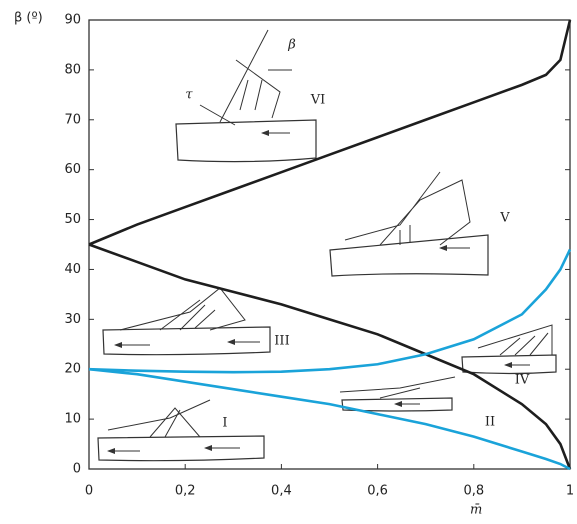 Image resolution: width=577 pixels, height=524 pixels. Describe the element at coordinates (318, 100) in the screenshot. I see `annotation: VI` at that location.